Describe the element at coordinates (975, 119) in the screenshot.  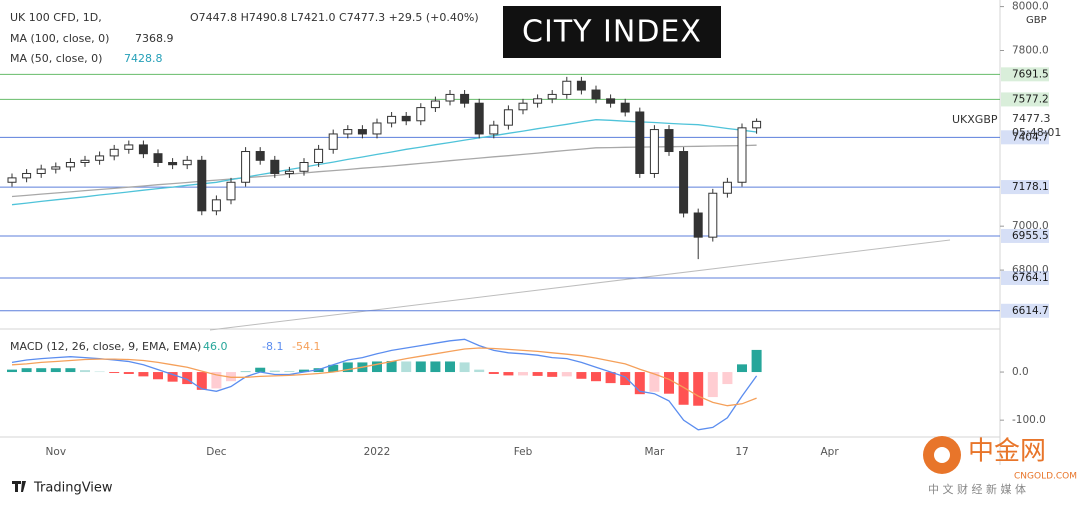
I see `ticker: UKXGBP` at that location.